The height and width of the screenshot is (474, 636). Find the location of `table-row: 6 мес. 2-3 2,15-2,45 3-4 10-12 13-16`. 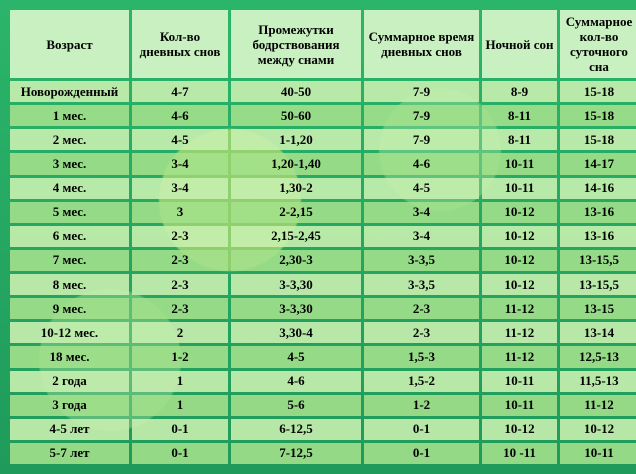

table-row: 6 мес. 2-3 2,15-2,45 3-4 10-12 13-16 is located at coordinates (323, 236).